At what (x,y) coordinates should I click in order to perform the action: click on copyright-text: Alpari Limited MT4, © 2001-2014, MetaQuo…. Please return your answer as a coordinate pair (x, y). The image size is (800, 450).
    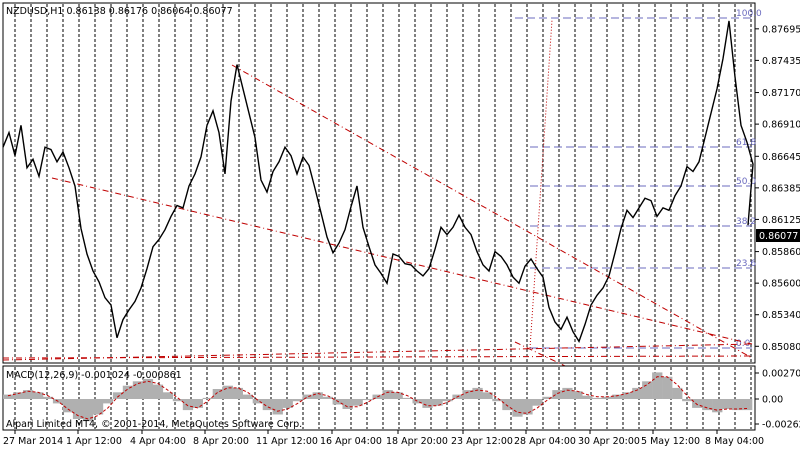
    Looking at the image, I should click on (154, 424).